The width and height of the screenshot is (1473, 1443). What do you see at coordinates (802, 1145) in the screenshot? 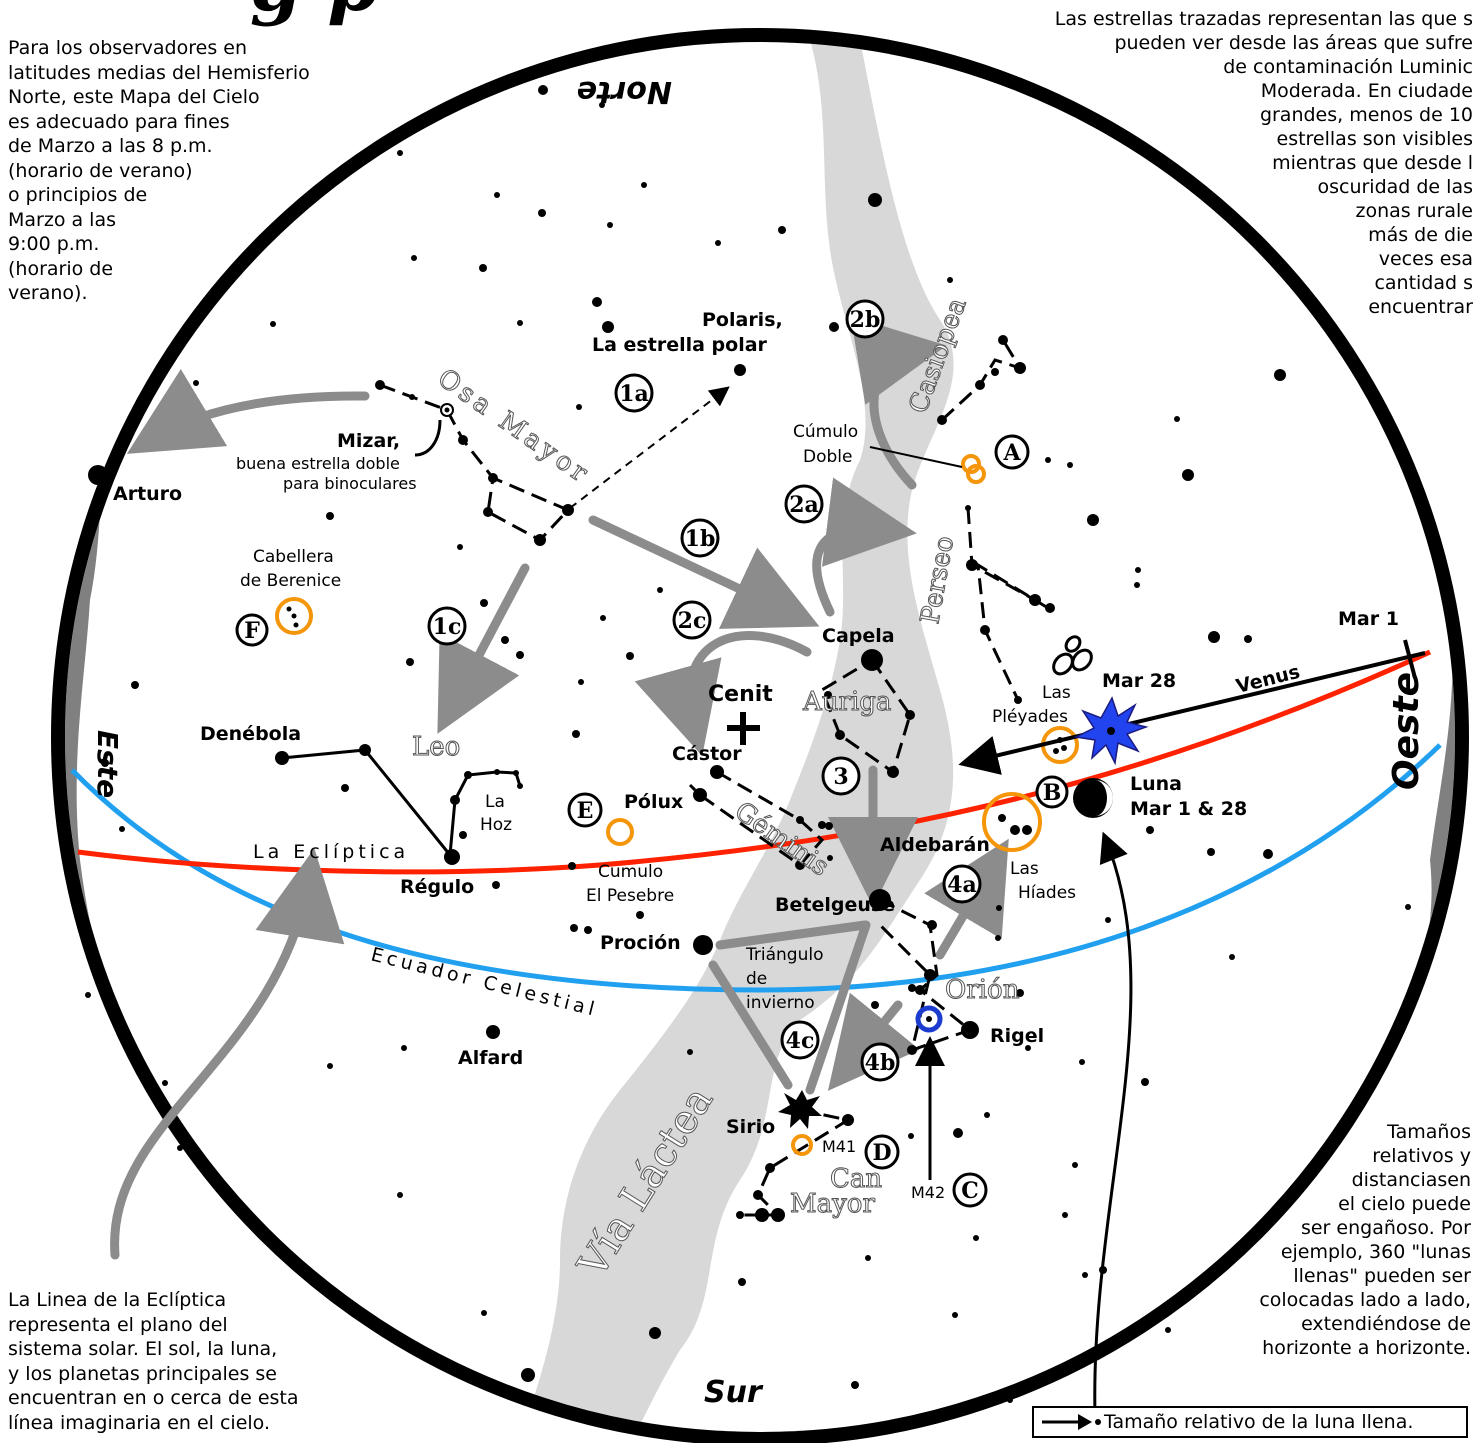
I see `cluster-m41` at bounding box center [802, 1145].